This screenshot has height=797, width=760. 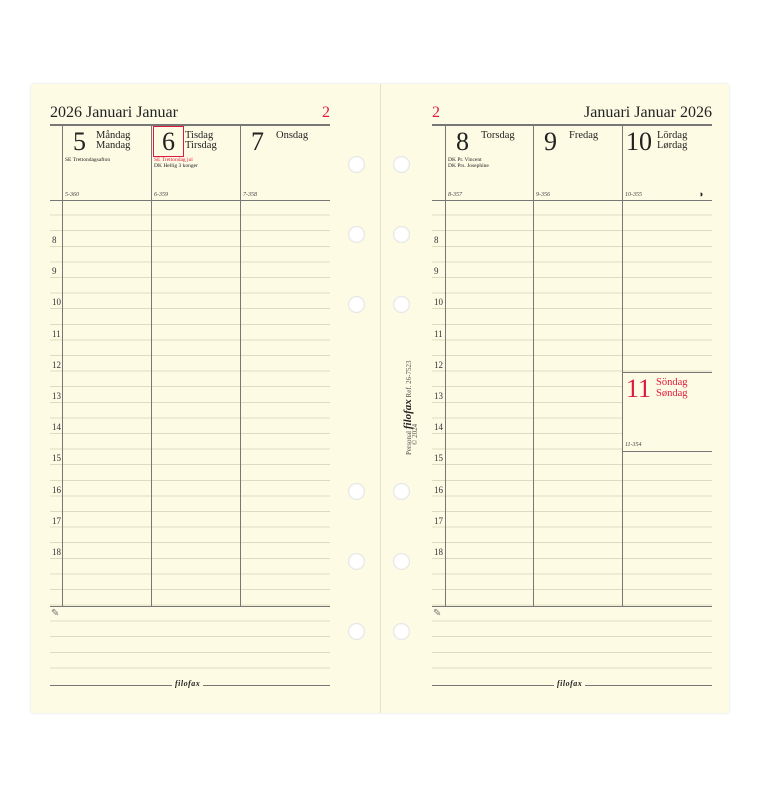 What do you see at coordinates (667, 412) in the screenshot?
I see `sunday-box` at bounding box center [667, 412].